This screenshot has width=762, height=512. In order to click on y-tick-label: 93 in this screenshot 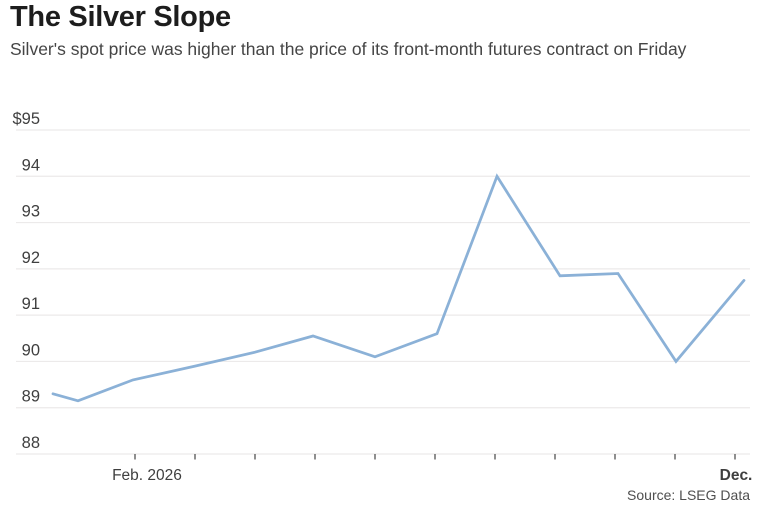, I will do `click(31, 212)`.